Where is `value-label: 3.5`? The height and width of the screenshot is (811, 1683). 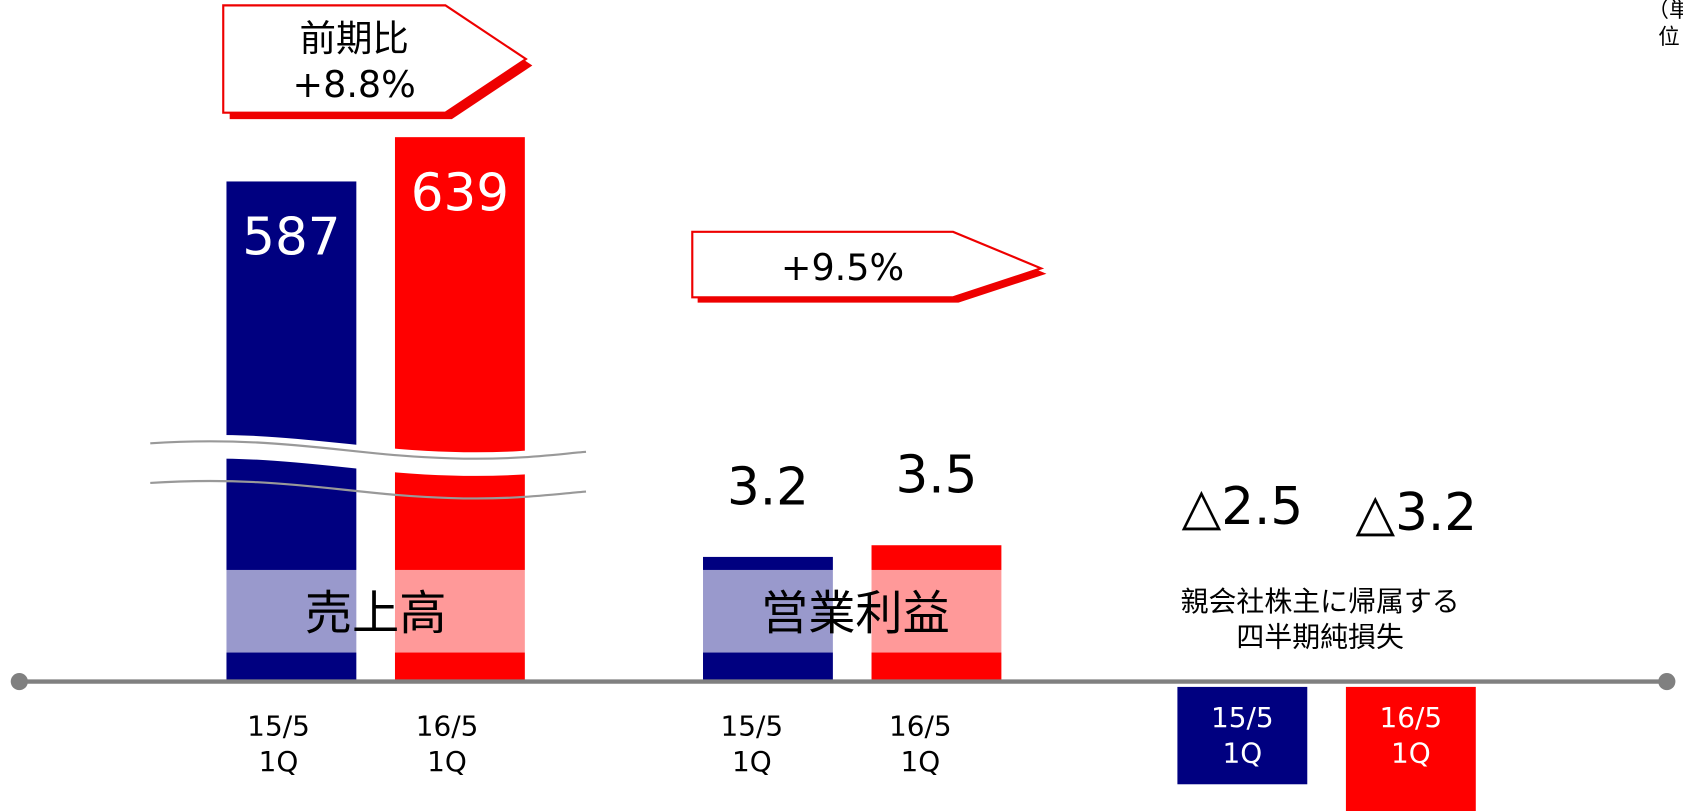 value-label: 3.5 is located at coordinates (936, 475).